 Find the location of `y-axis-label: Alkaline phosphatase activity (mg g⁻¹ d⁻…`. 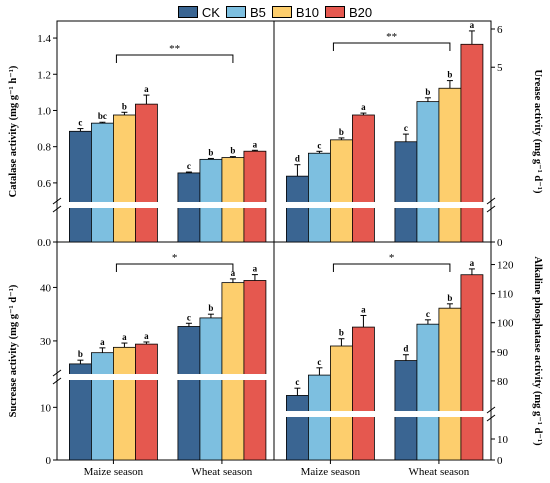

y-axis-label: Alkaline phosphatase activity (mg g⁻¹ d⁻… is located at coordinates (537, 351).